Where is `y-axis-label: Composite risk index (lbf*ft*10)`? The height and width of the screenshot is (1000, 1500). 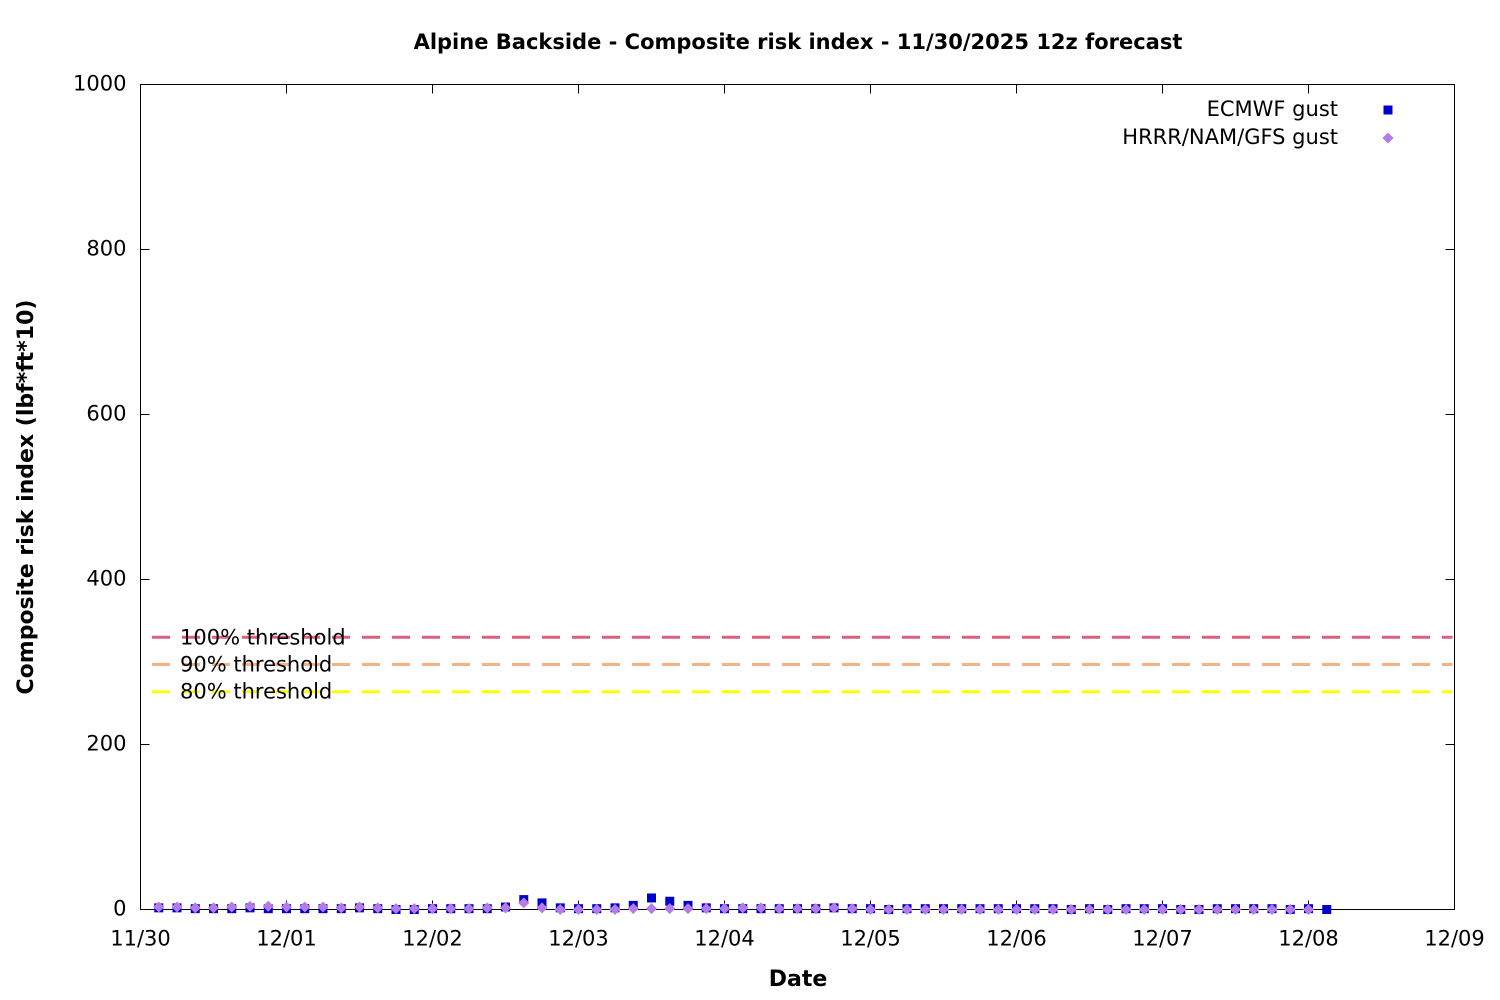 y-axis-label: Composite risk index (lbf*ft*10) is located at coordinates (26, 497).